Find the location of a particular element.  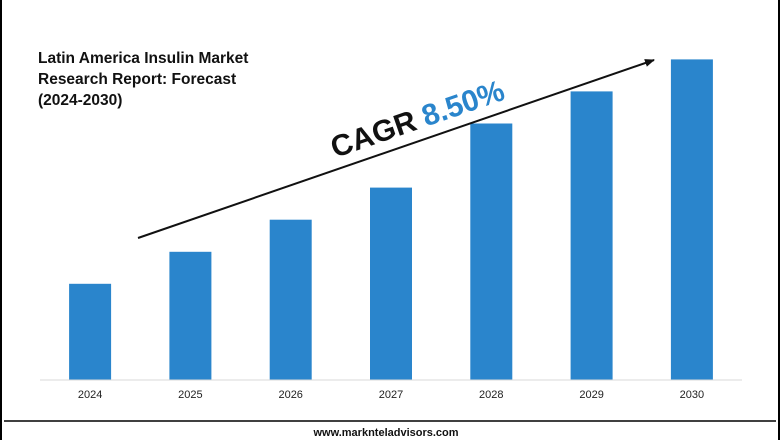

x-tick-label-2028: 2028 is located at coordinates (491, 395).